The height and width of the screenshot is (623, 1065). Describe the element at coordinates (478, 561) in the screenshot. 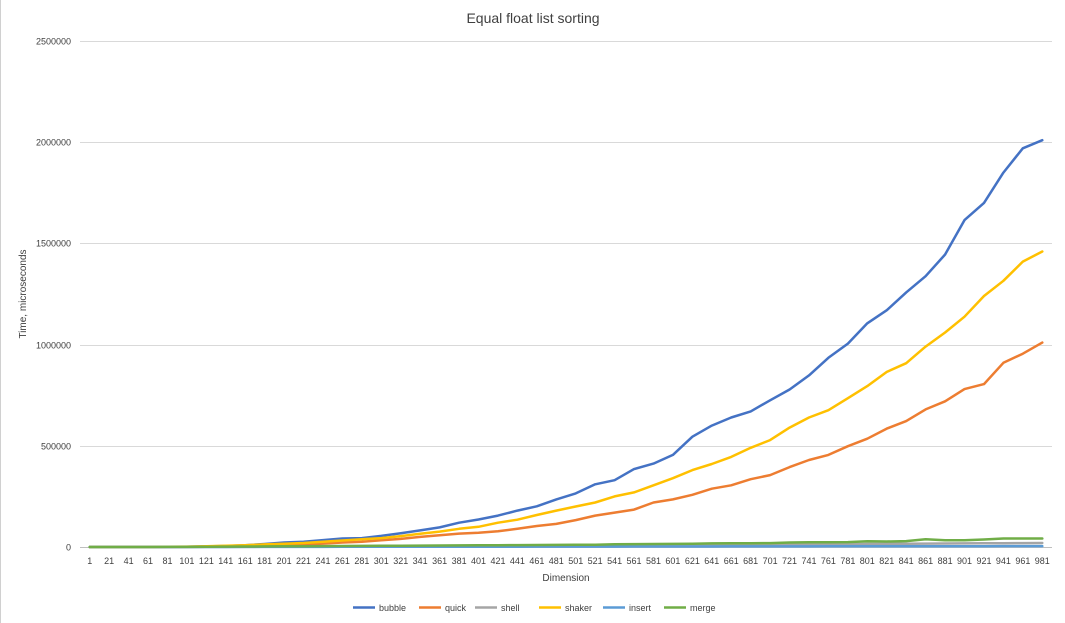

I see `x-tick-label: 401` at that location.